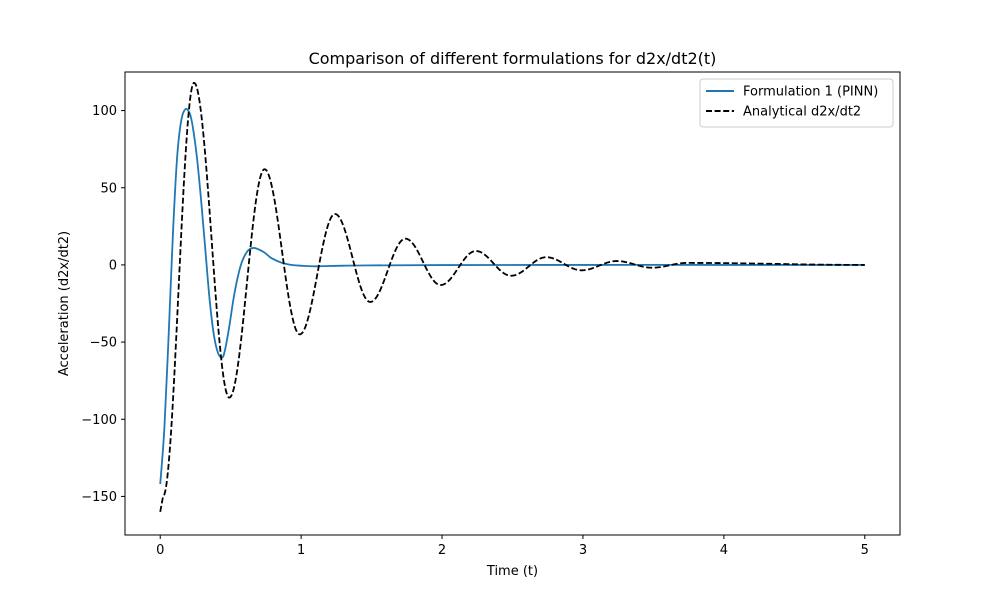  What do you see at coordinates (104, 111) in the screenshot?
I see `y-tick-label: 100` at bounding box center [104, 111].